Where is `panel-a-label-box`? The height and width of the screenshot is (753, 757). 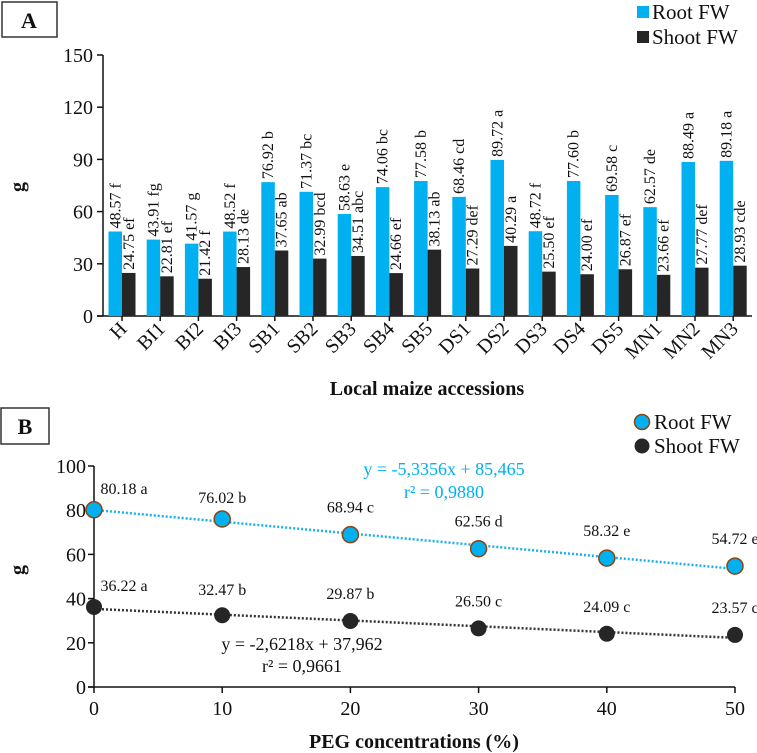
panel-a-label-box is located at coordinates (29, 19).